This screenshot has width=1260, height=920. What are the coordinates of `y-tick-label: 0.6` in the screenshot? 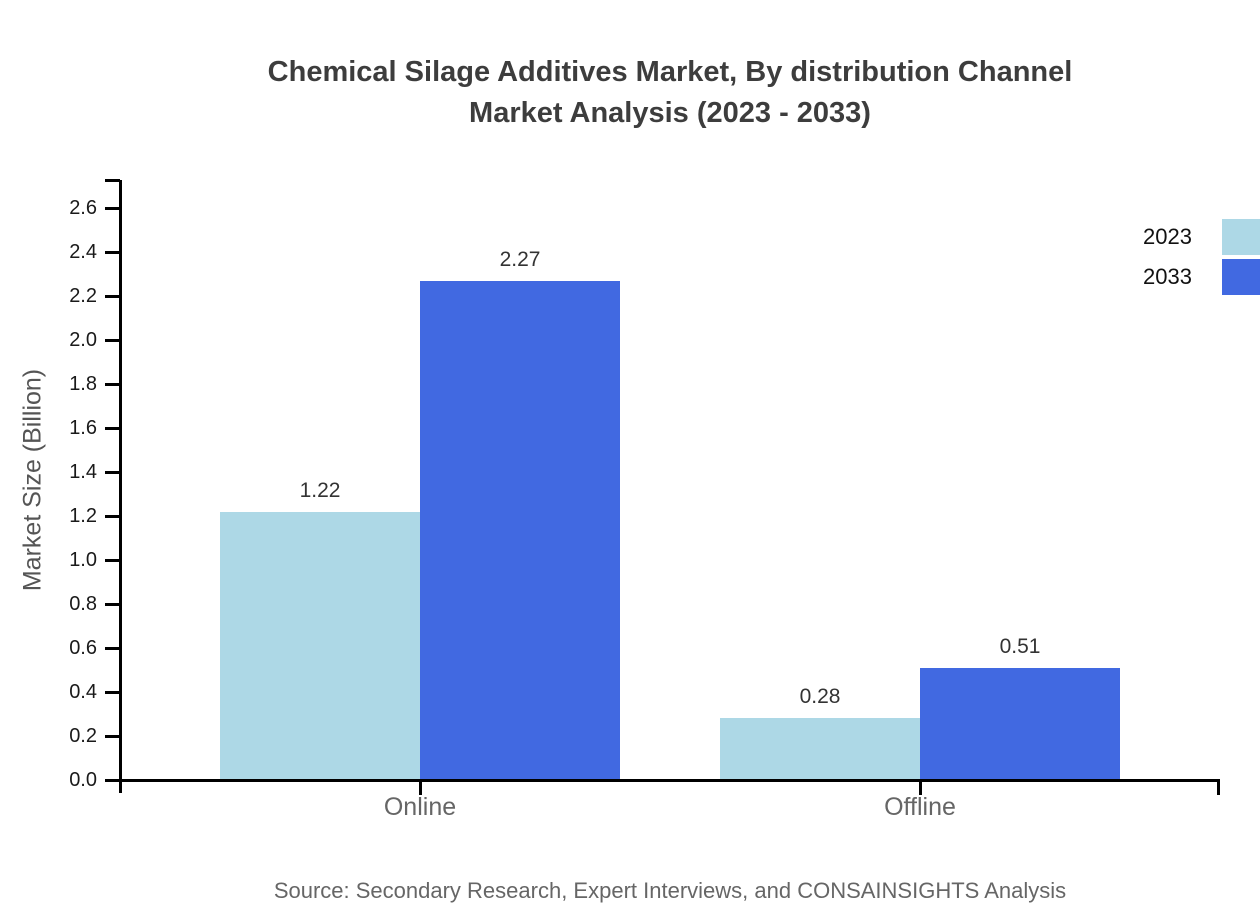 It's located at (83, 648).